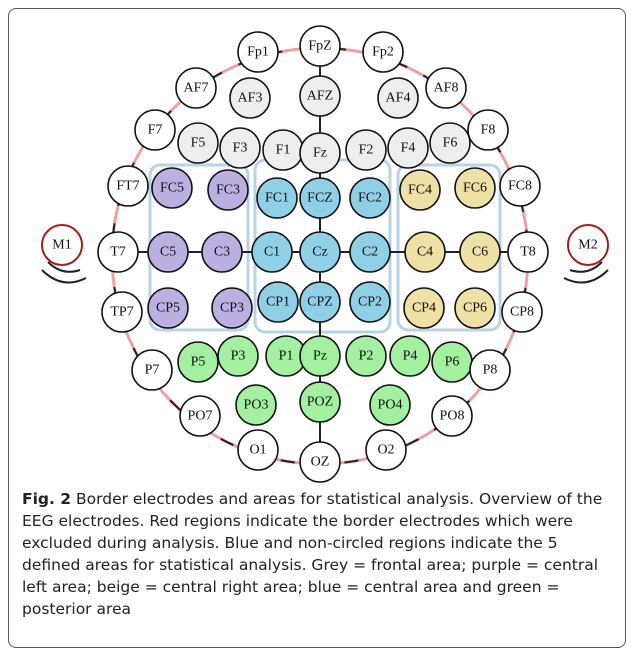 Image resolution: width=636 pixels, height=657 pixels. Describe the element at coordinates (320, 356) in the screenshot. I see `electrode-label: Pz` at that location.